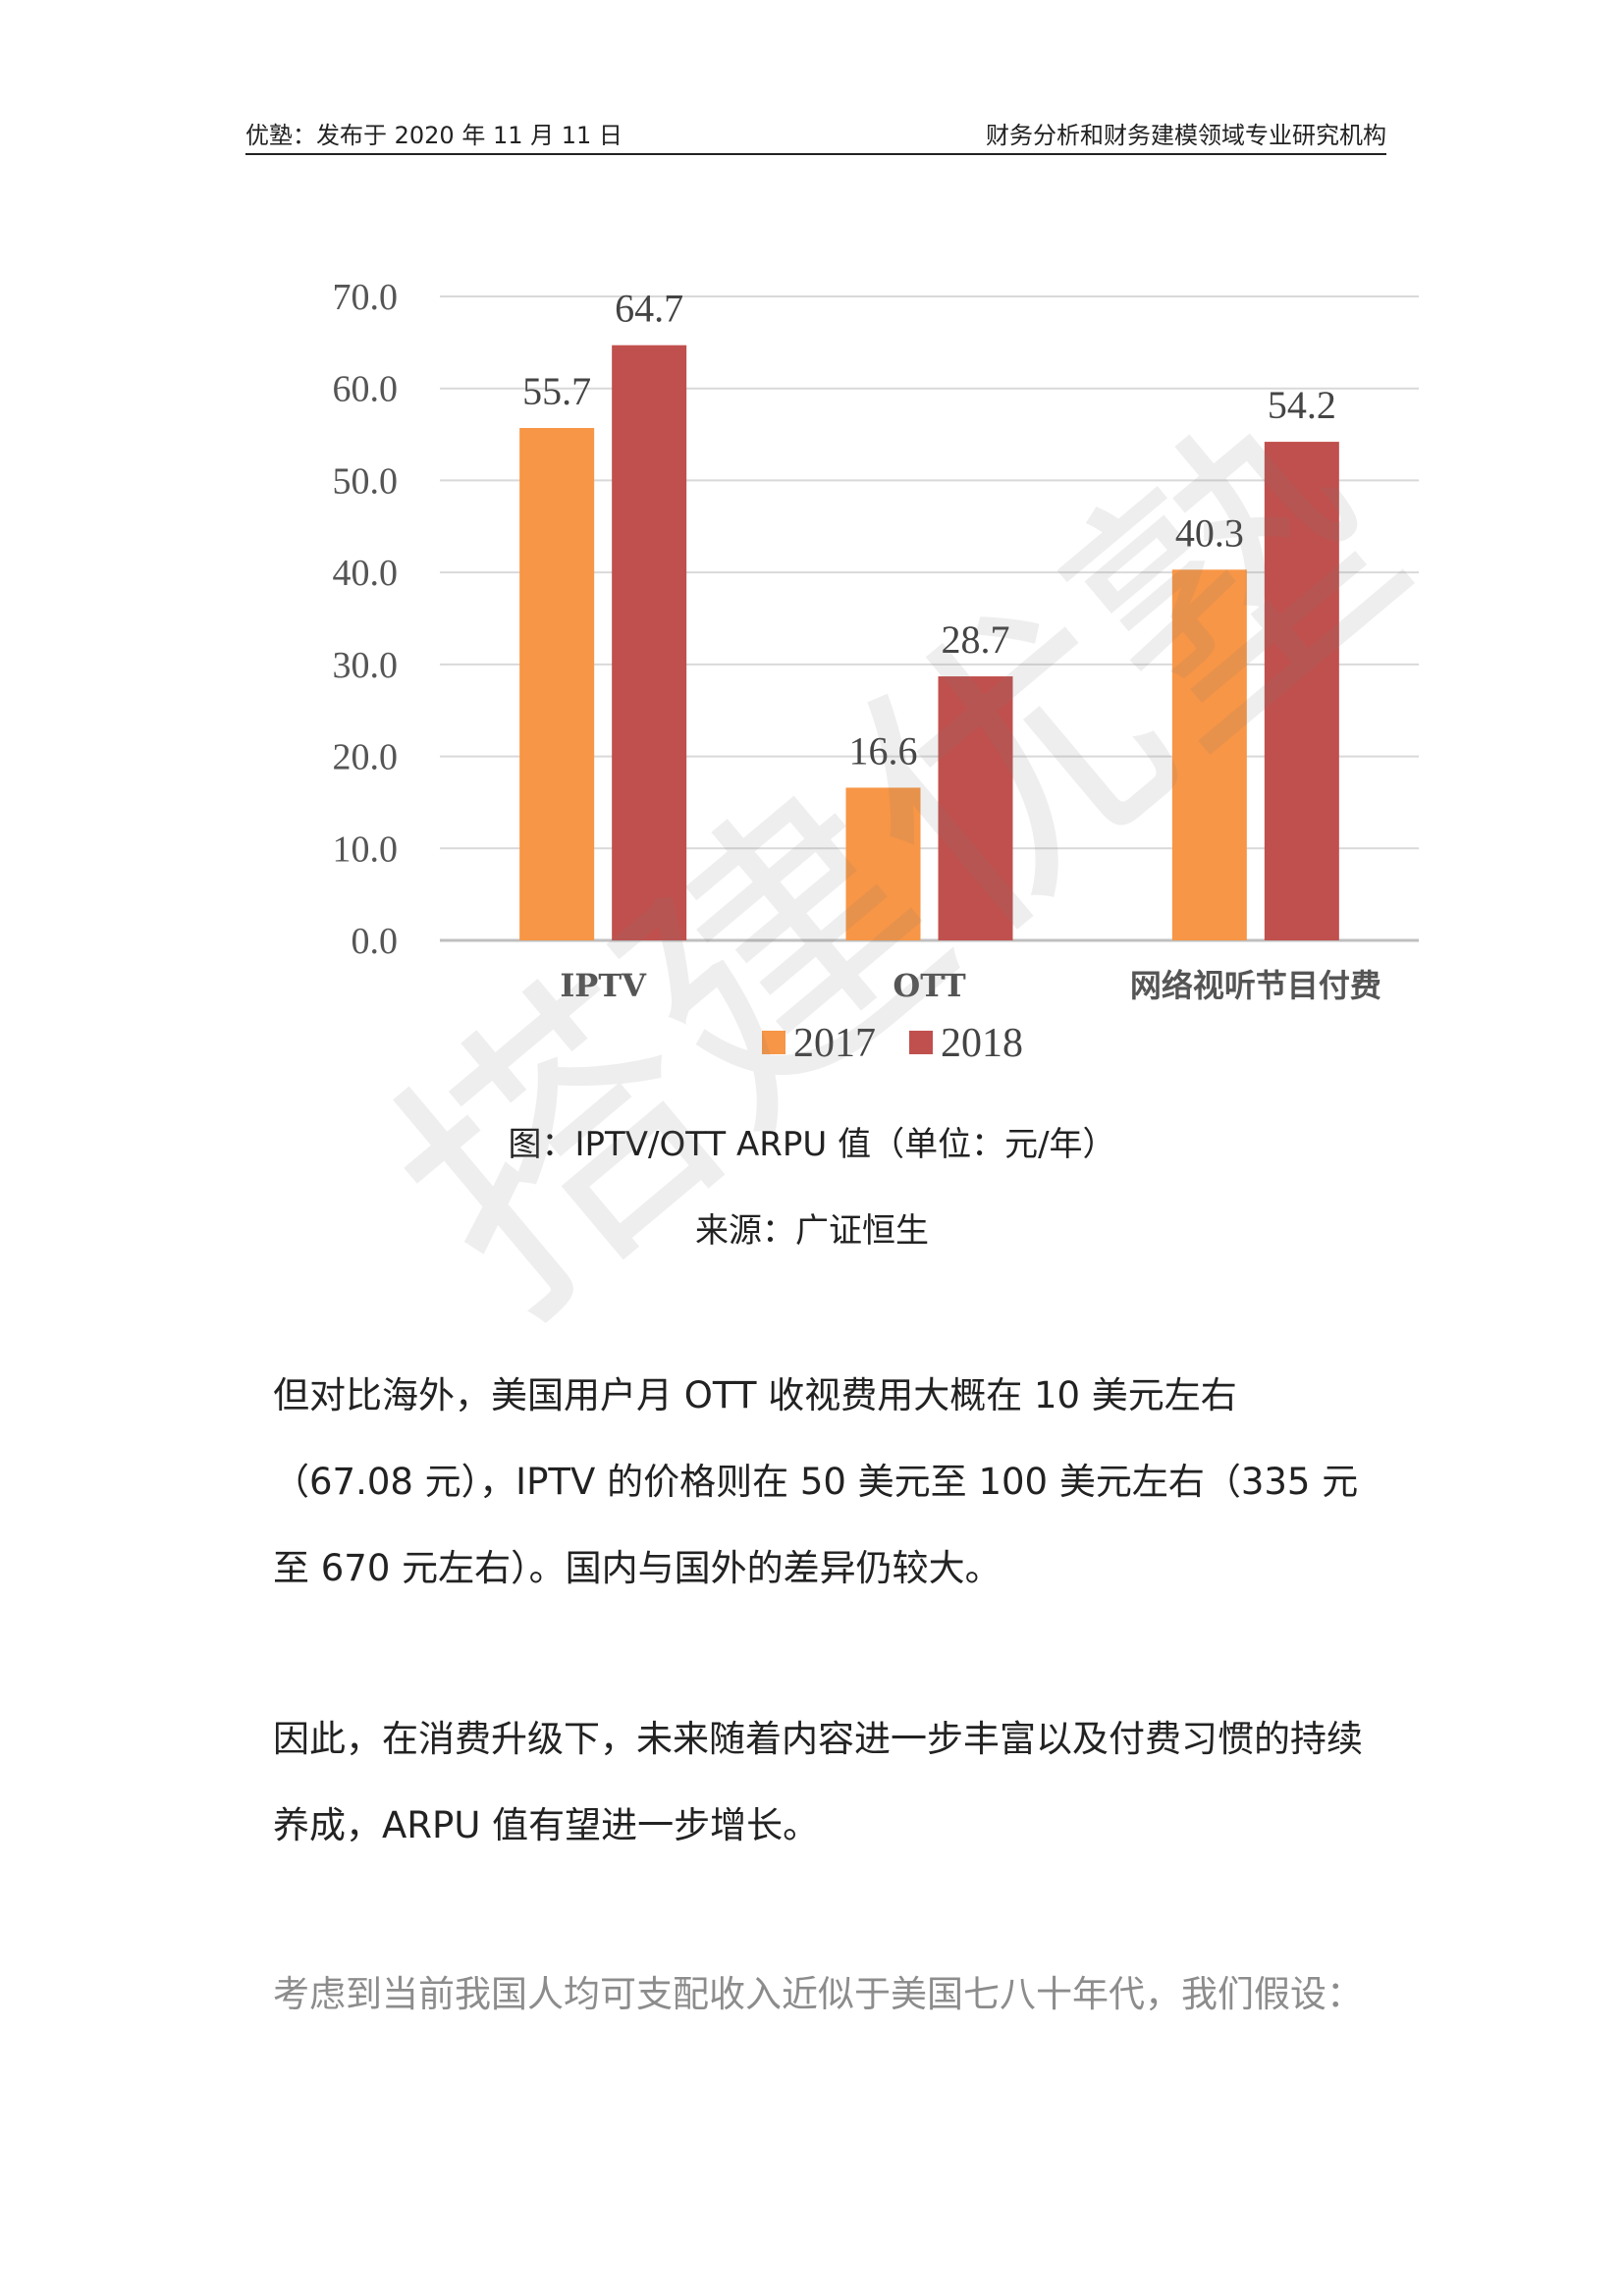  What do you see at coordinates (366, 389) in the screenshot?
I see `y-tick-label-6: 60.0` at bounding box center [366, 389].